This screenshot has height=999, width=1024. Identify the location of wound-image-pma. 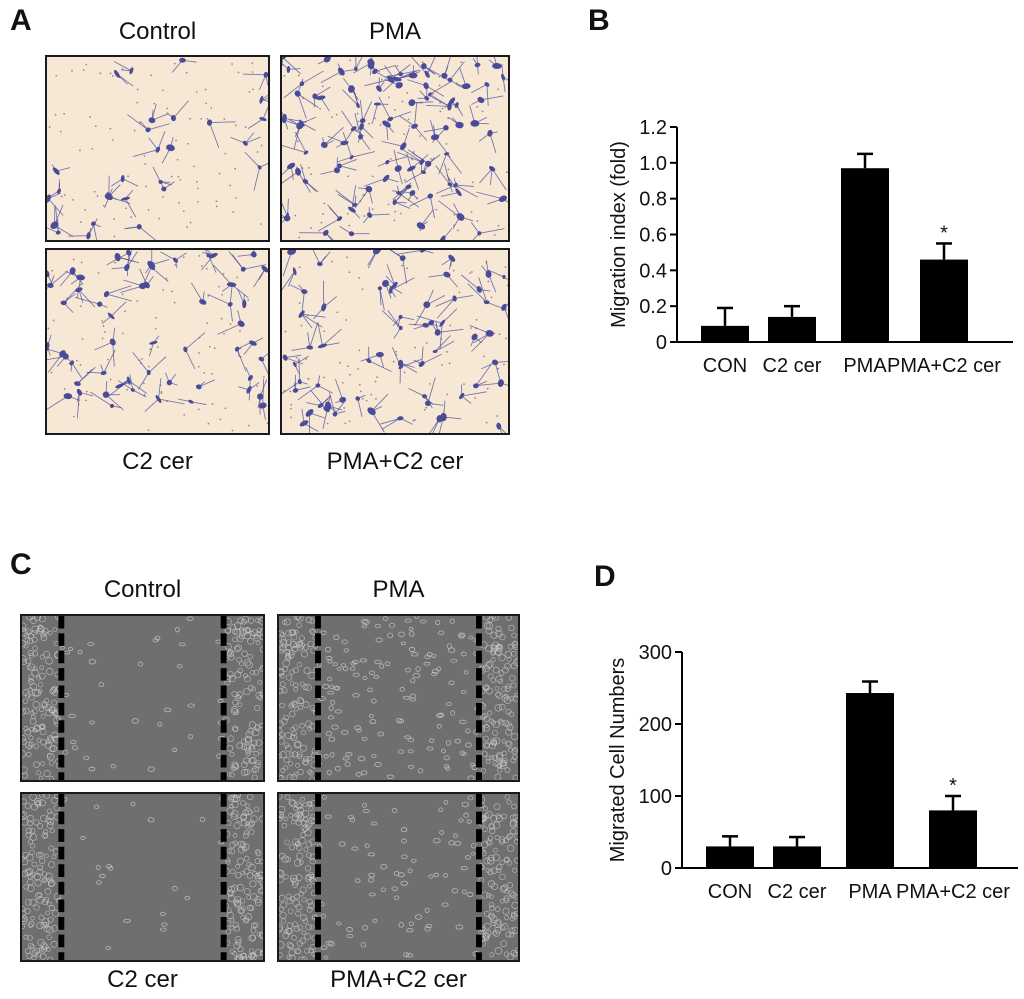
(398, 698).